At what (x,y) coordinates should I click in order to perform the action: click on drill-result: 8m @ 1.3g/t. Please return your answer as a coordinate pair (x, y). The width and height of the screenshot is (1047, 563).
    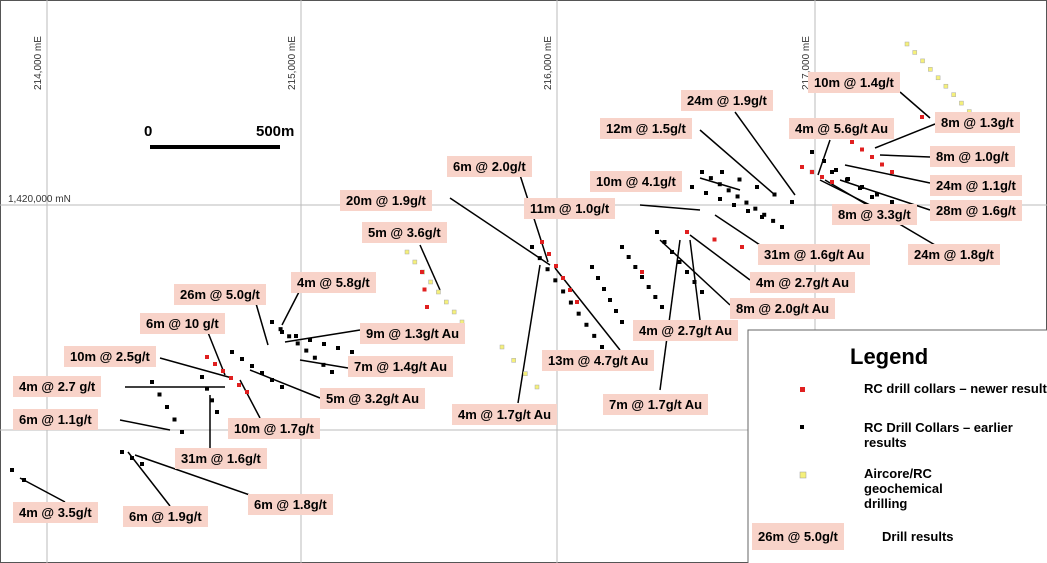
    Looking at the image, I should click on (977, 122).